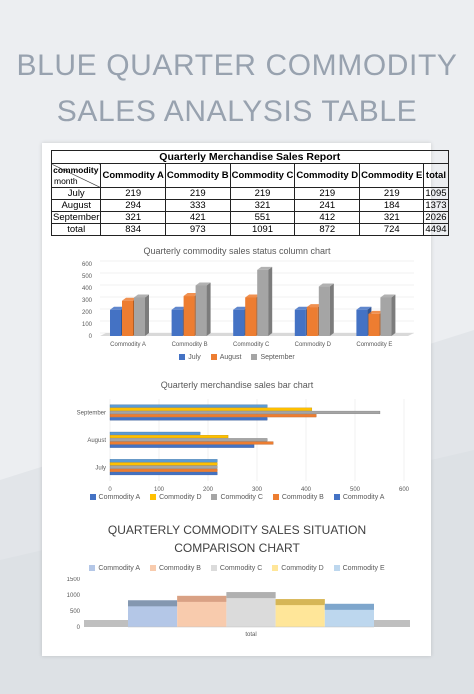  Describe the element at coordinates (359, 568) in the screenshot. I see `legend-item-commodity-e: Commodity E` at that location.